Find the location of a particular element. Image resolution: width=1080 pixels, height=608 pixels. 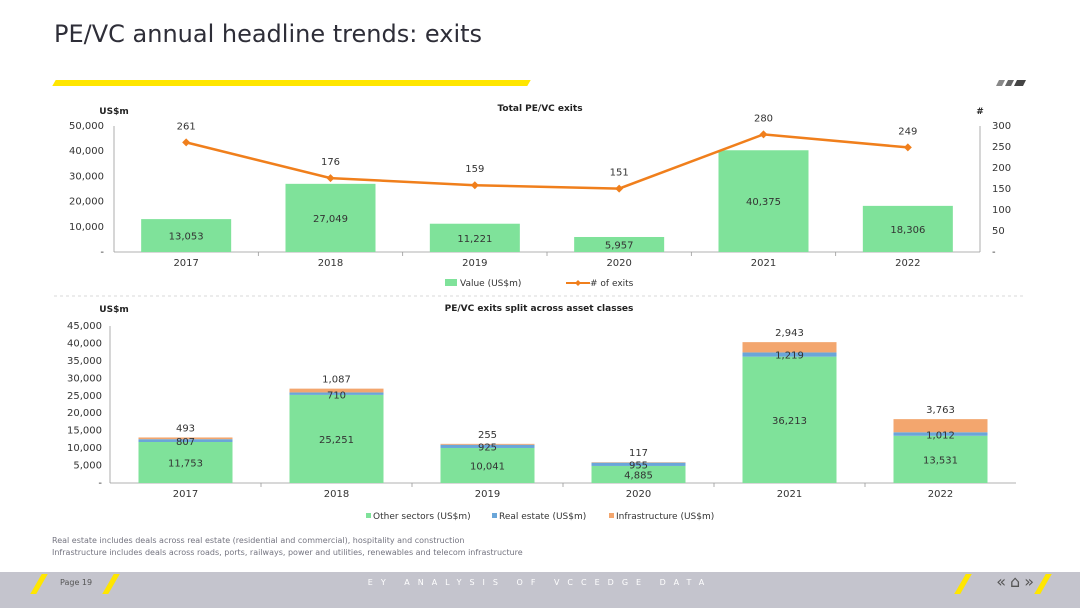

chart2-label-realestate: 1,012 is located at coordinates (940, 435).